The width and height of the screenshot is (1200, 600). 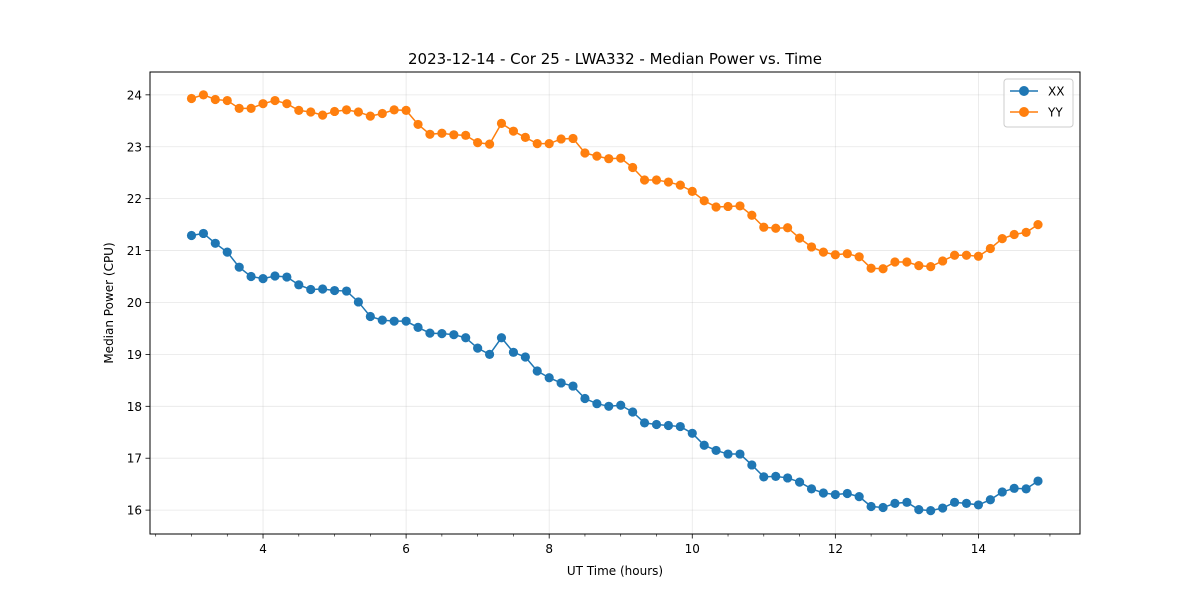 What do you see at coordinates (134, 251) in the screenshot?
I see `y-tick-label: 21` at bounding box center [134, 251].